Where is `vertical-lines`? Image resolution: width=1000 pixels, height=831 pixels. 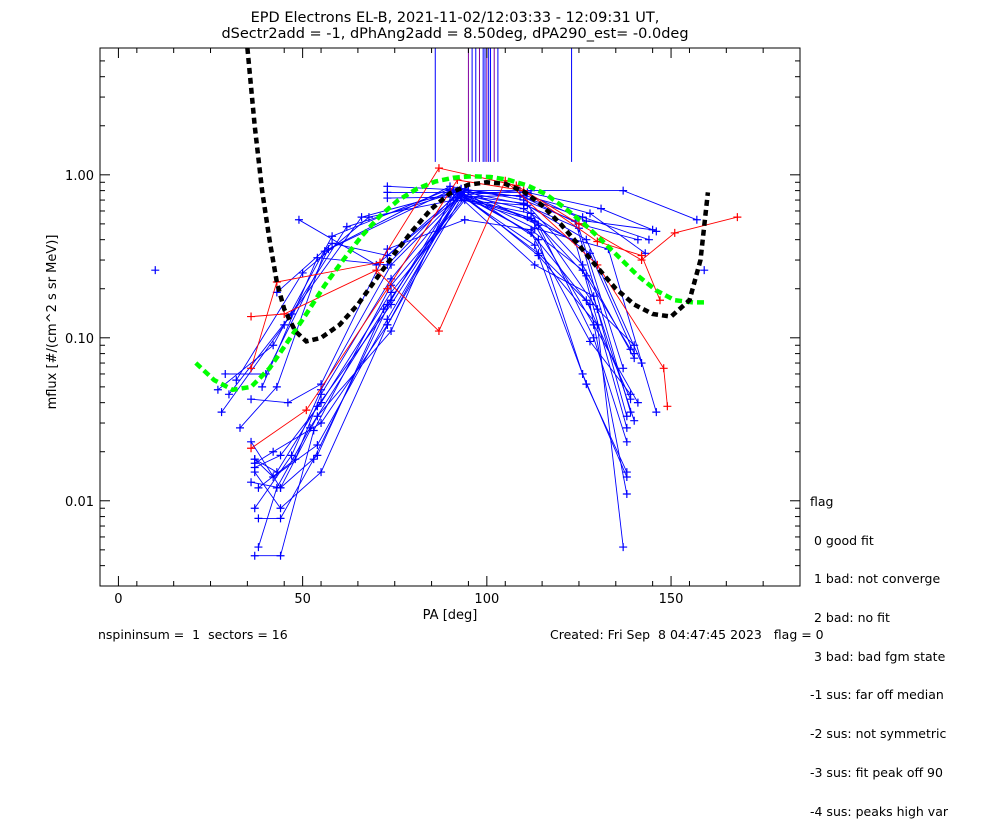 vertical-lines is located at coordinates (503, 105).